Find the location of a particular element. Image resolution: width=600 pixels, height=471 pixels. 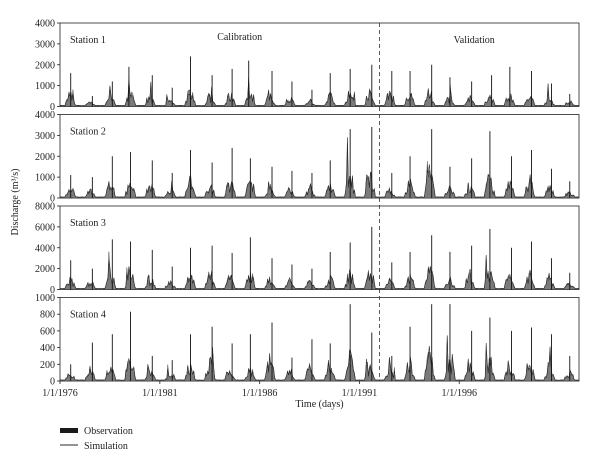

calibration-period-label: Calibration is located at coordinates (239, 37).